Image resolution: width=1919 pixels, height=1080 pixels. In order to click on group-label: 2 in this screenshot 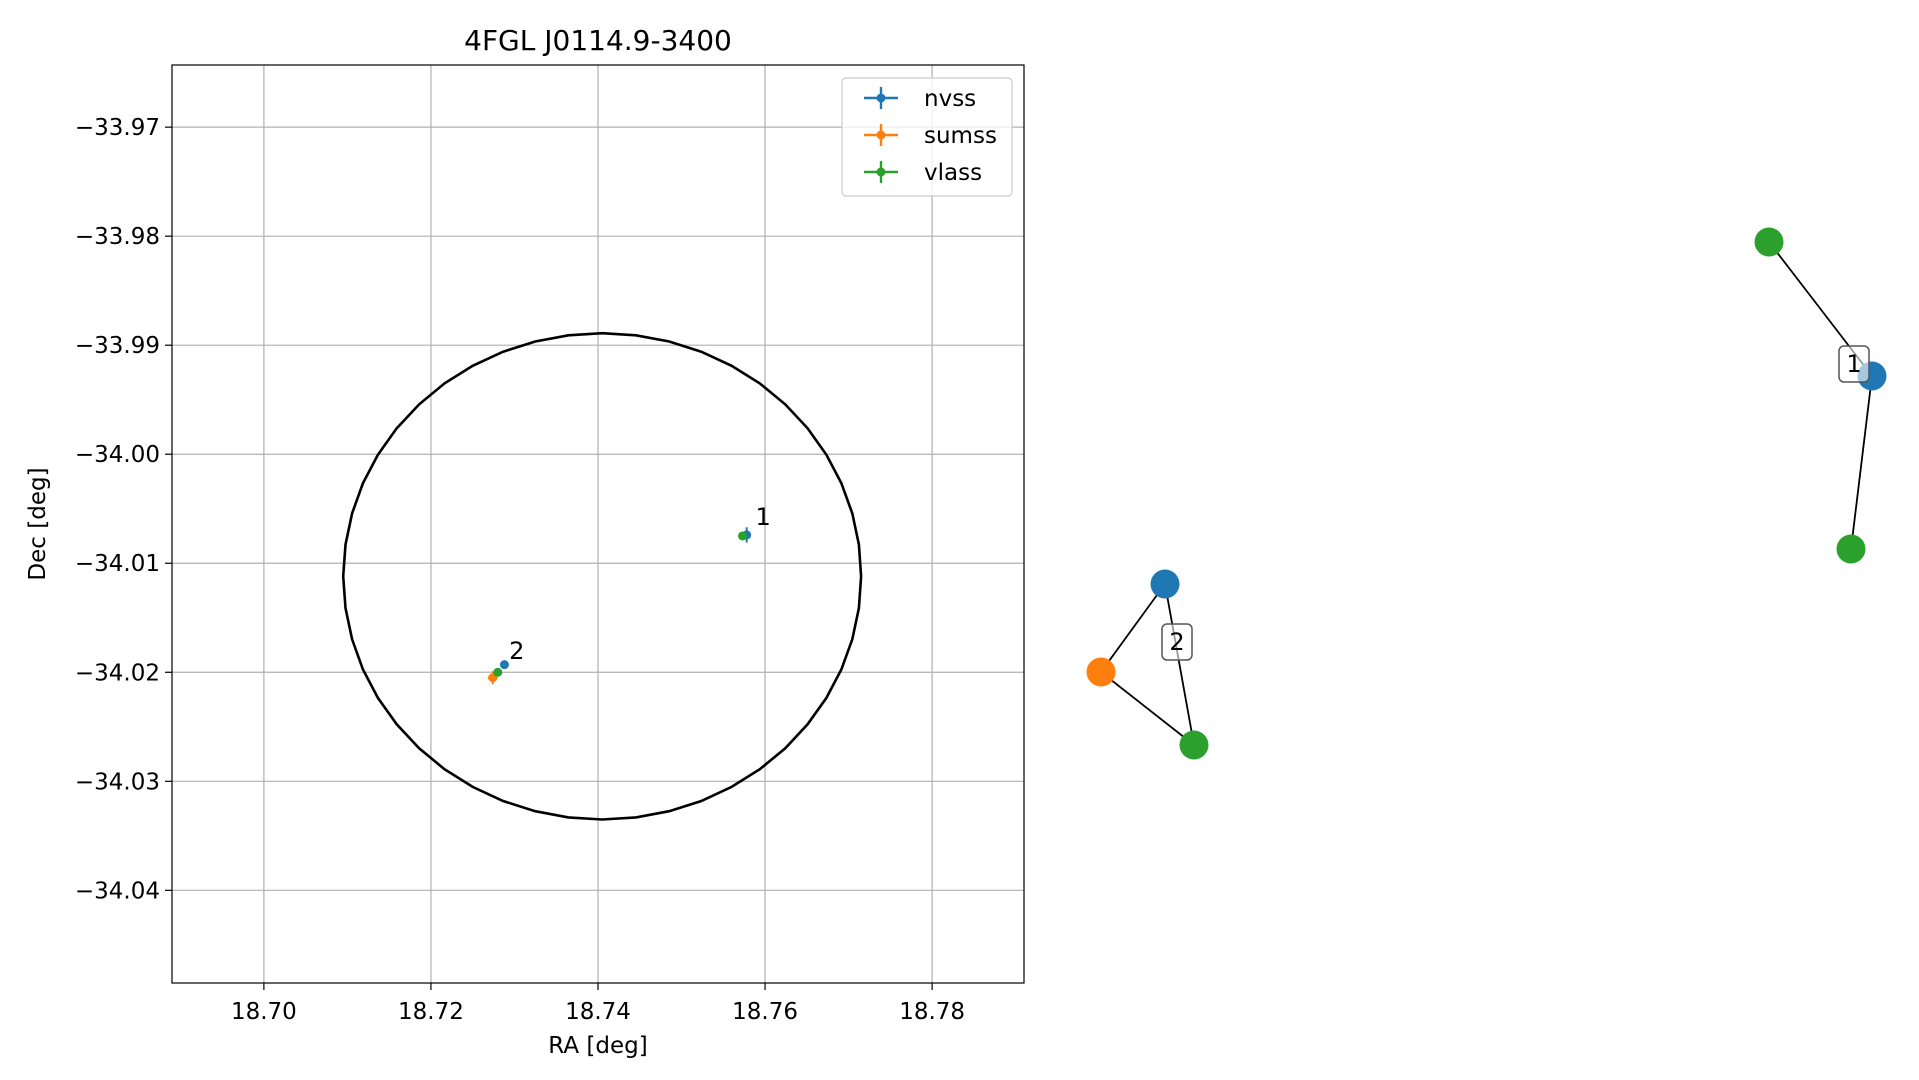, I will do `click(1176, 642)`.